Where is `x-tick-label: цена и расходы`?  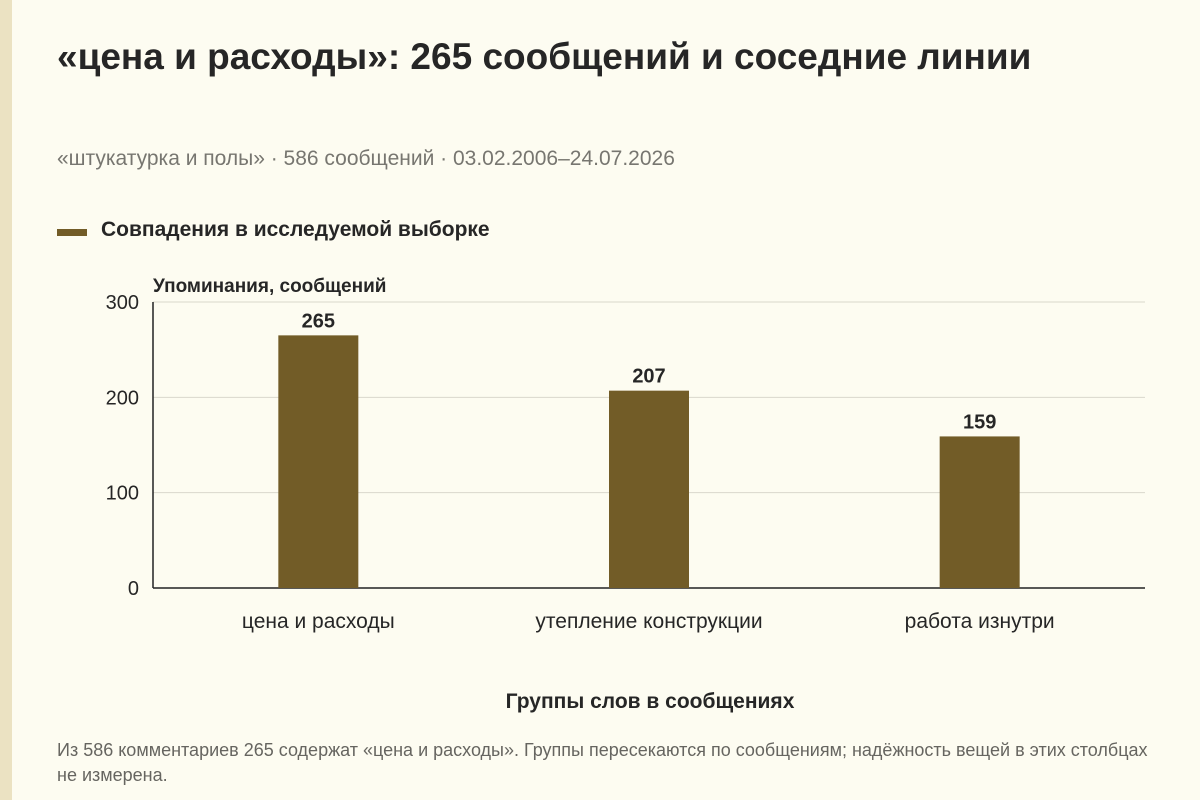 x-tick-label: цена и расходы is located at coordinates (318, 621).